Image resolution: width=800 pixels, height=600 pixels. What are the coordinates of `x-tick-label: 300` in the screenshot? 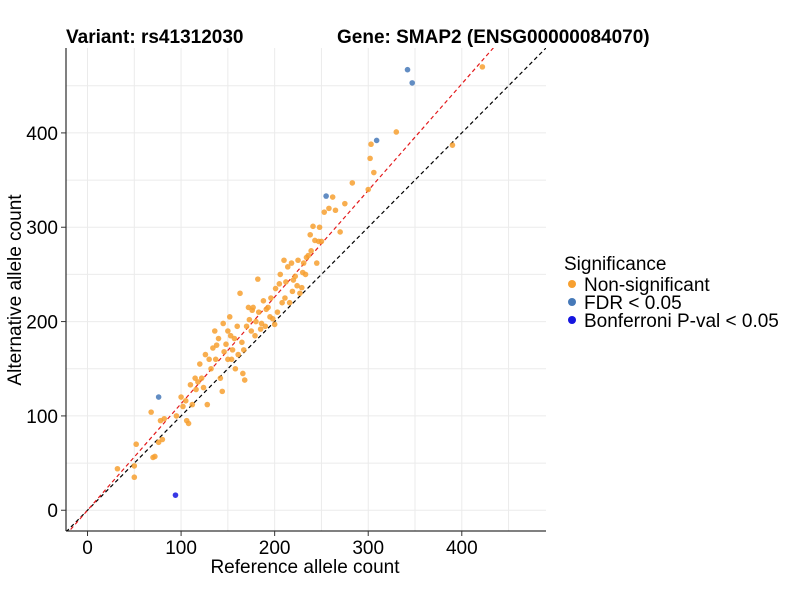 It's located at (368, 548).